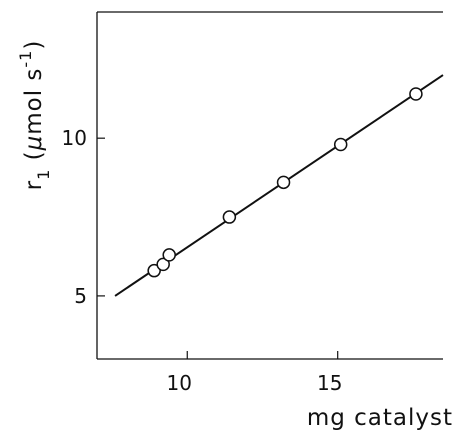 This screenshot has height=433, width=453. Describe the element at coordinates (34, 159) in the screenshot. I see `y-axis-label-open: (` at that location.